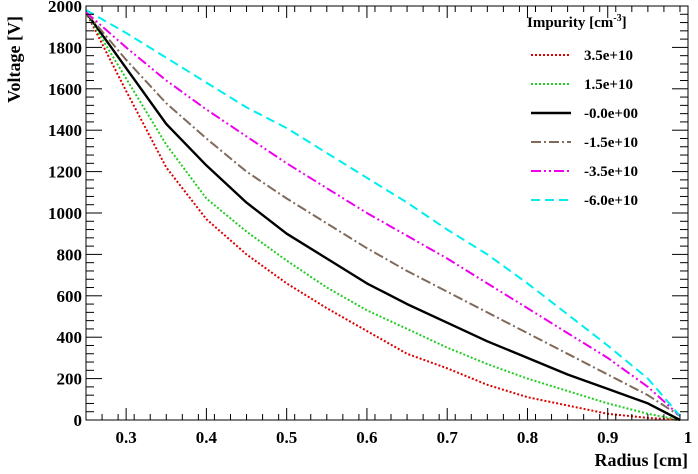 Image resolution: width=698 pixels, height=474 pixels. What do you see at coordinates (70, 337) in the screenshot?
I see `y-tick-label: 400` at bounding box center [70, 337].